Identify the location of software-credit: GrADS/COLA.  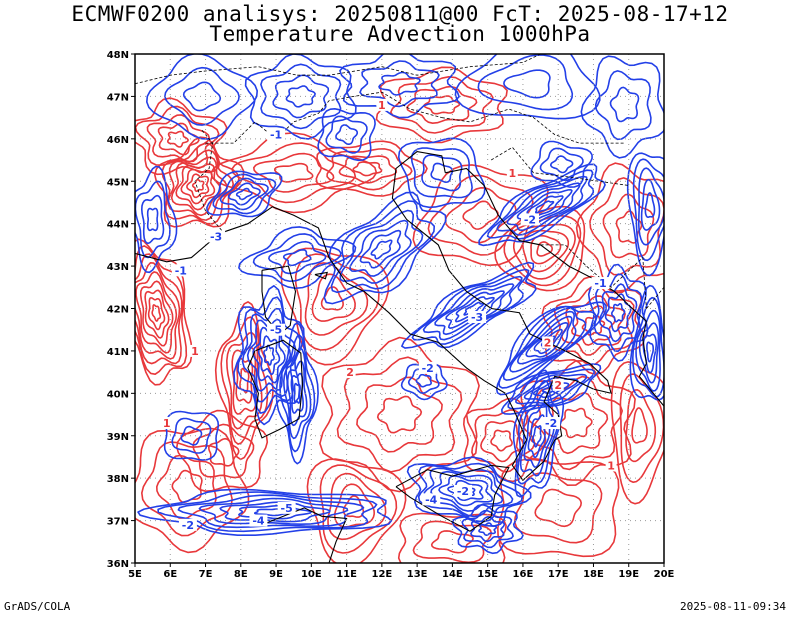
(37, 606).